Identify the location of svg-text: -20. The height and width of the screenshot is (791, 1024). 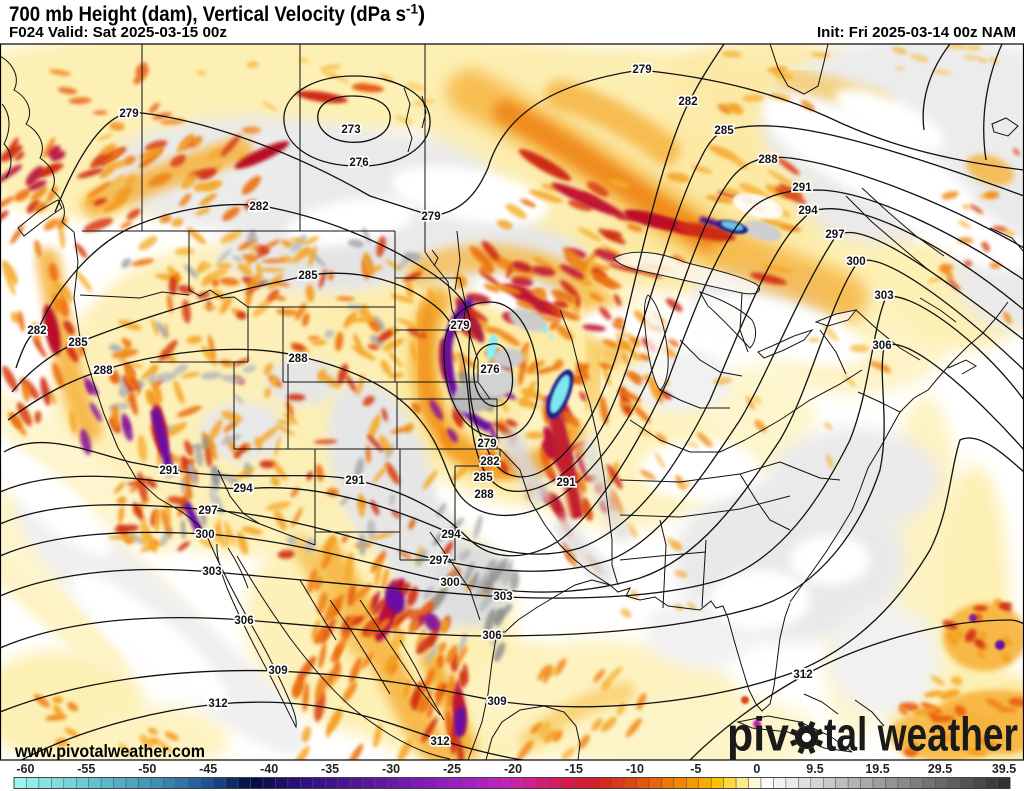
(513, 769).